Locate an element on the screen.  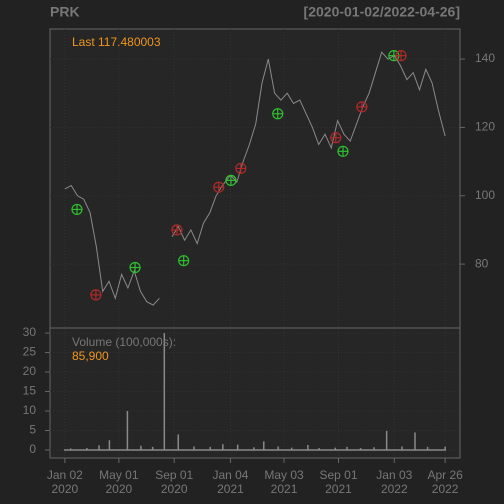
volume-last: 85,900 is located at coordinates (90, 356).